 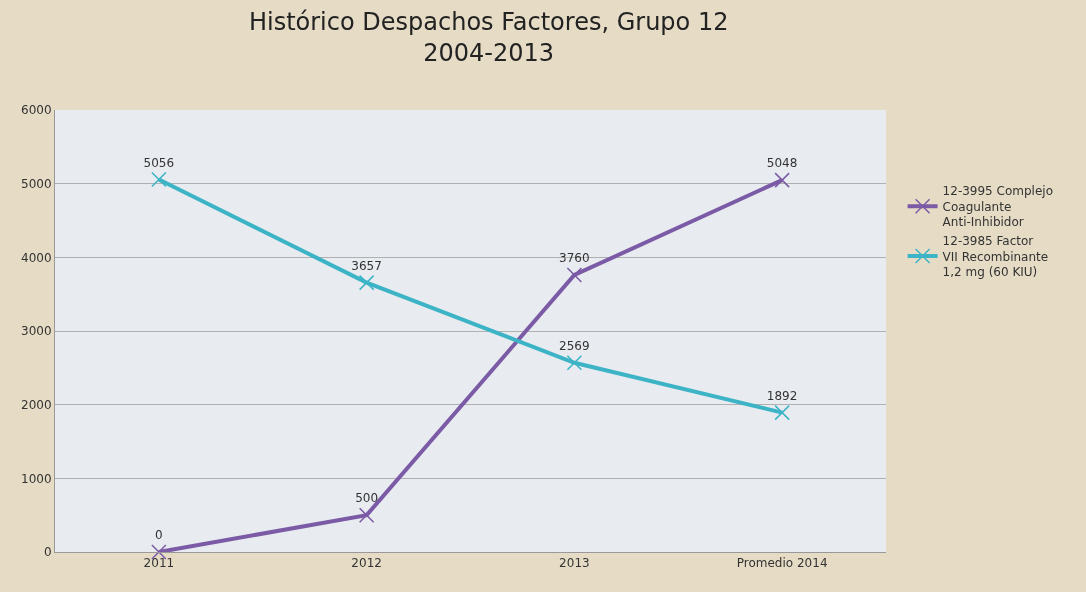 I want to click on y-tick-label: 5000, so click(x=36, y=183).